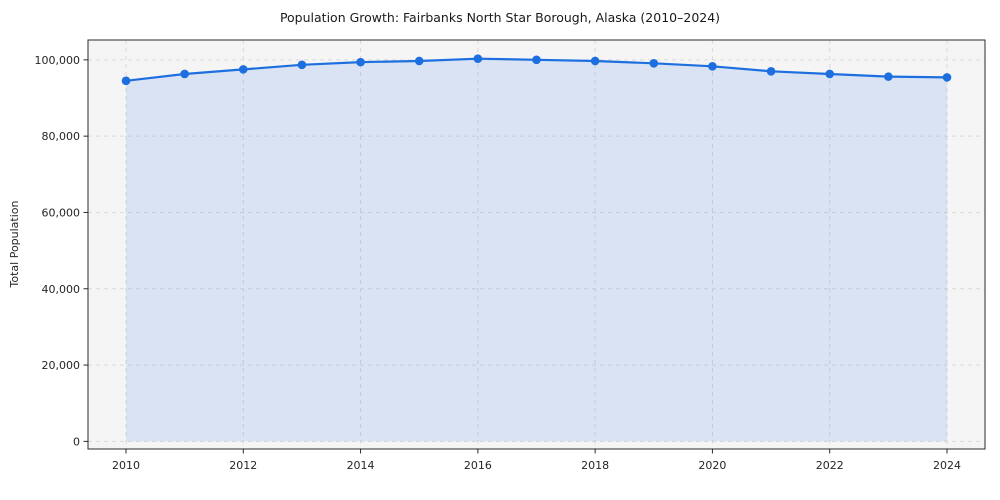  Describe the element at coordinates (61, 365) in the screenshot. I see `y-tick-label: 20,000` at that location.